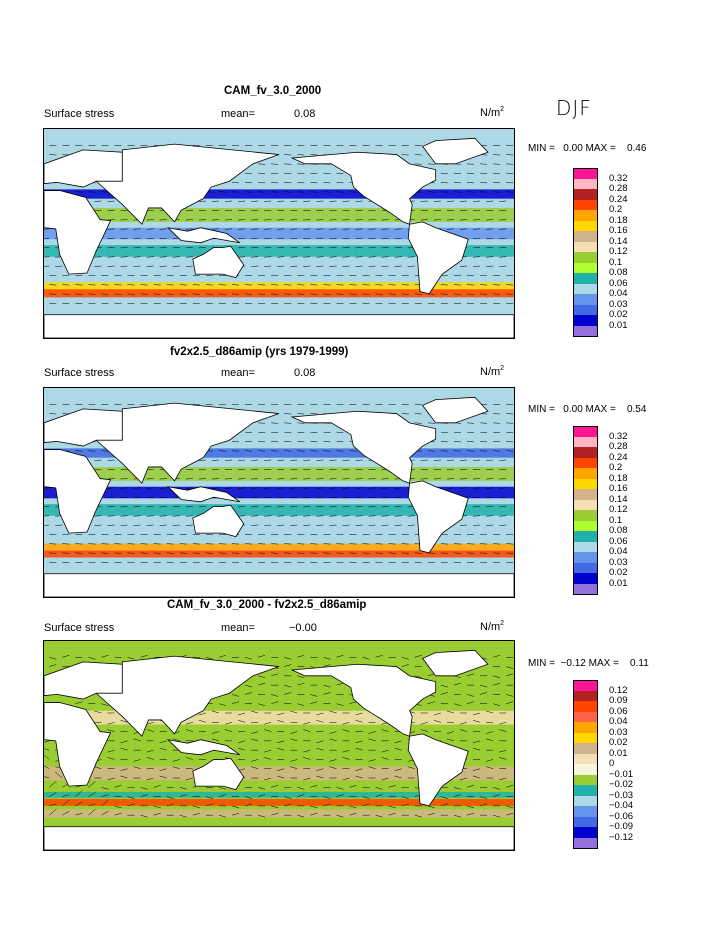 Image resolution: width=723 pixels, height=935 pixels. I want to click on legend-label: −0.09, so click(621, 826).